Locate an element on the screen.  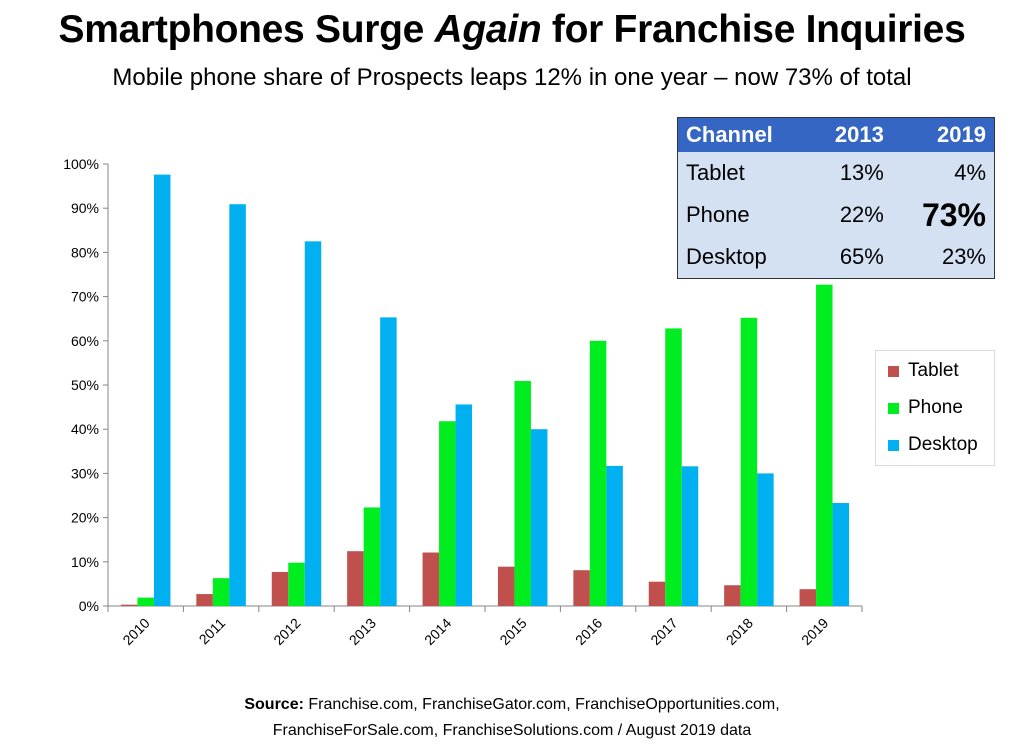
legend-label: Tablet is located at coordinates (933, 370).